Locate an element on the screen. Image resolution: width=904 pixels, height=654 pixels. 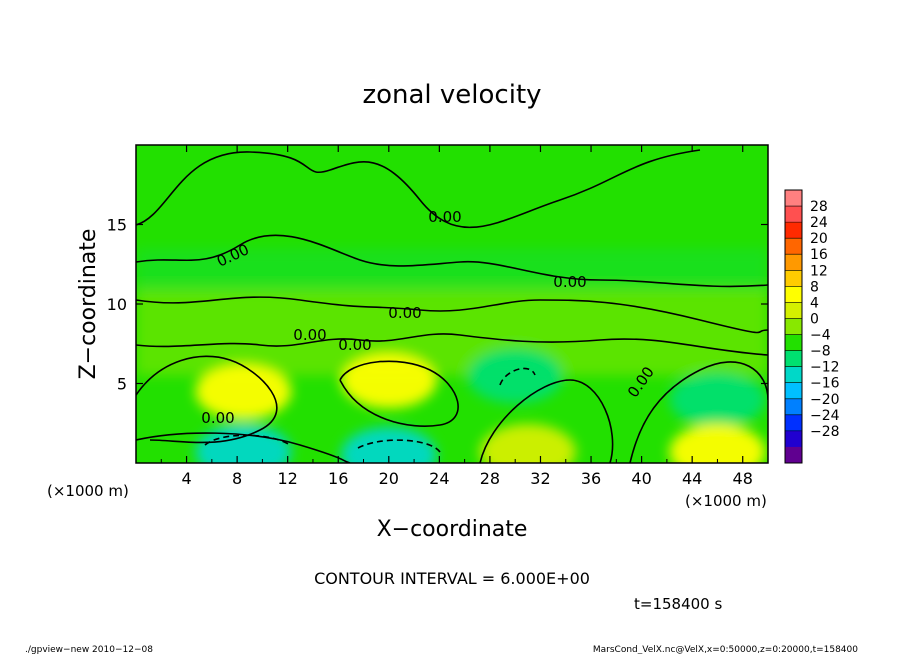
x-tick-label: 40 is located at coordinates (641, 478).